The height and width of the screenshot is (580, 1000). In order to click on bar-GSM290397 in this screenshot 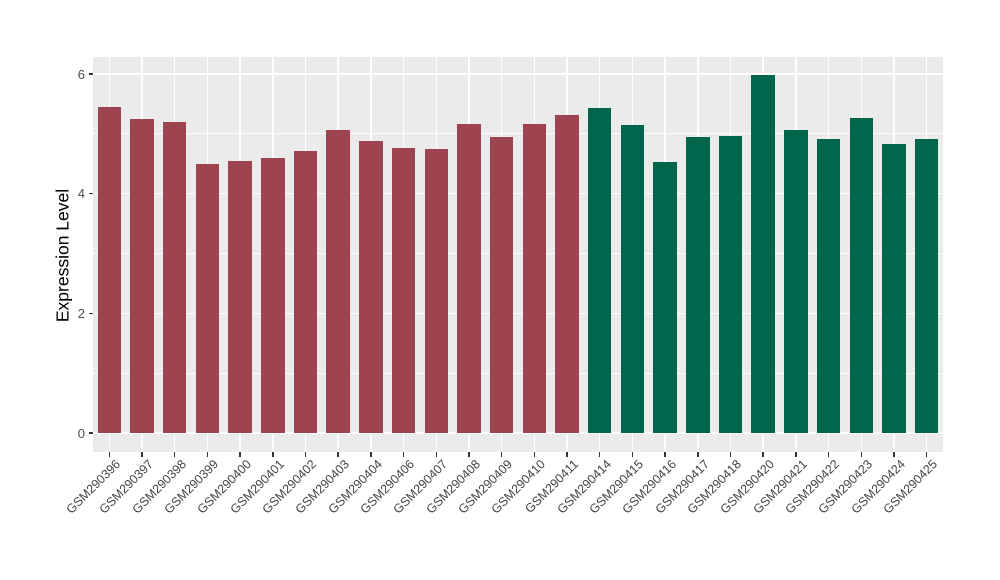, I will do `click(142, 275)`.